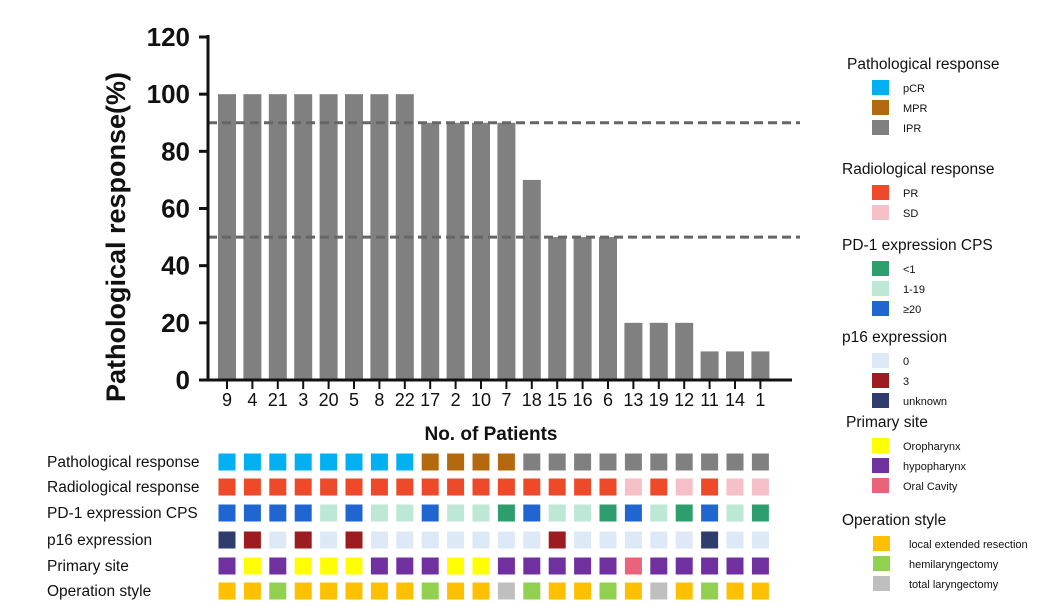  I want to click on x-tick-label: 2, so click(456, 400).